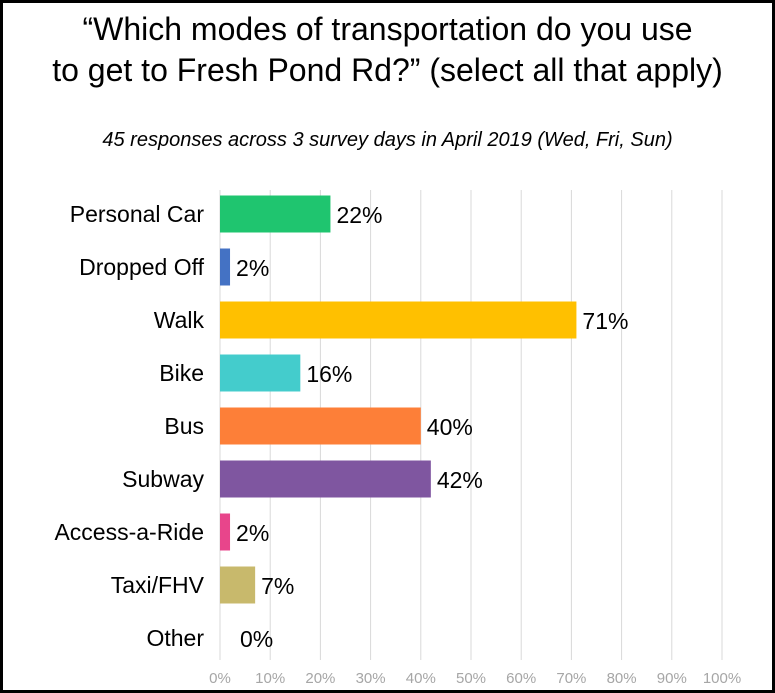  Describe the element at coordinates (184, 426) in the screenshot. I see `category-label: Bus` at that location.